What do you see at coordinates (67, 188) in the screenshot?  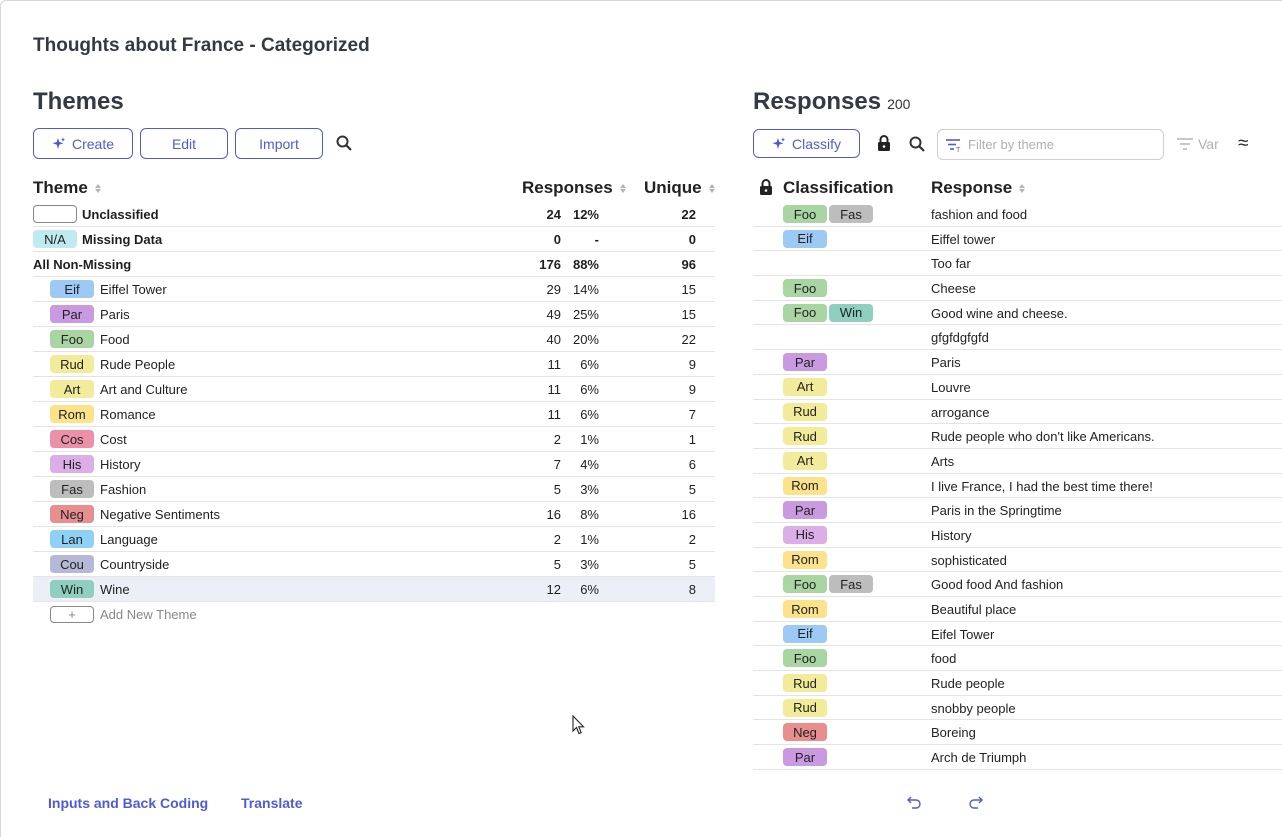 I see `theme-column-header: Theme` at bounding box center [67, 188].